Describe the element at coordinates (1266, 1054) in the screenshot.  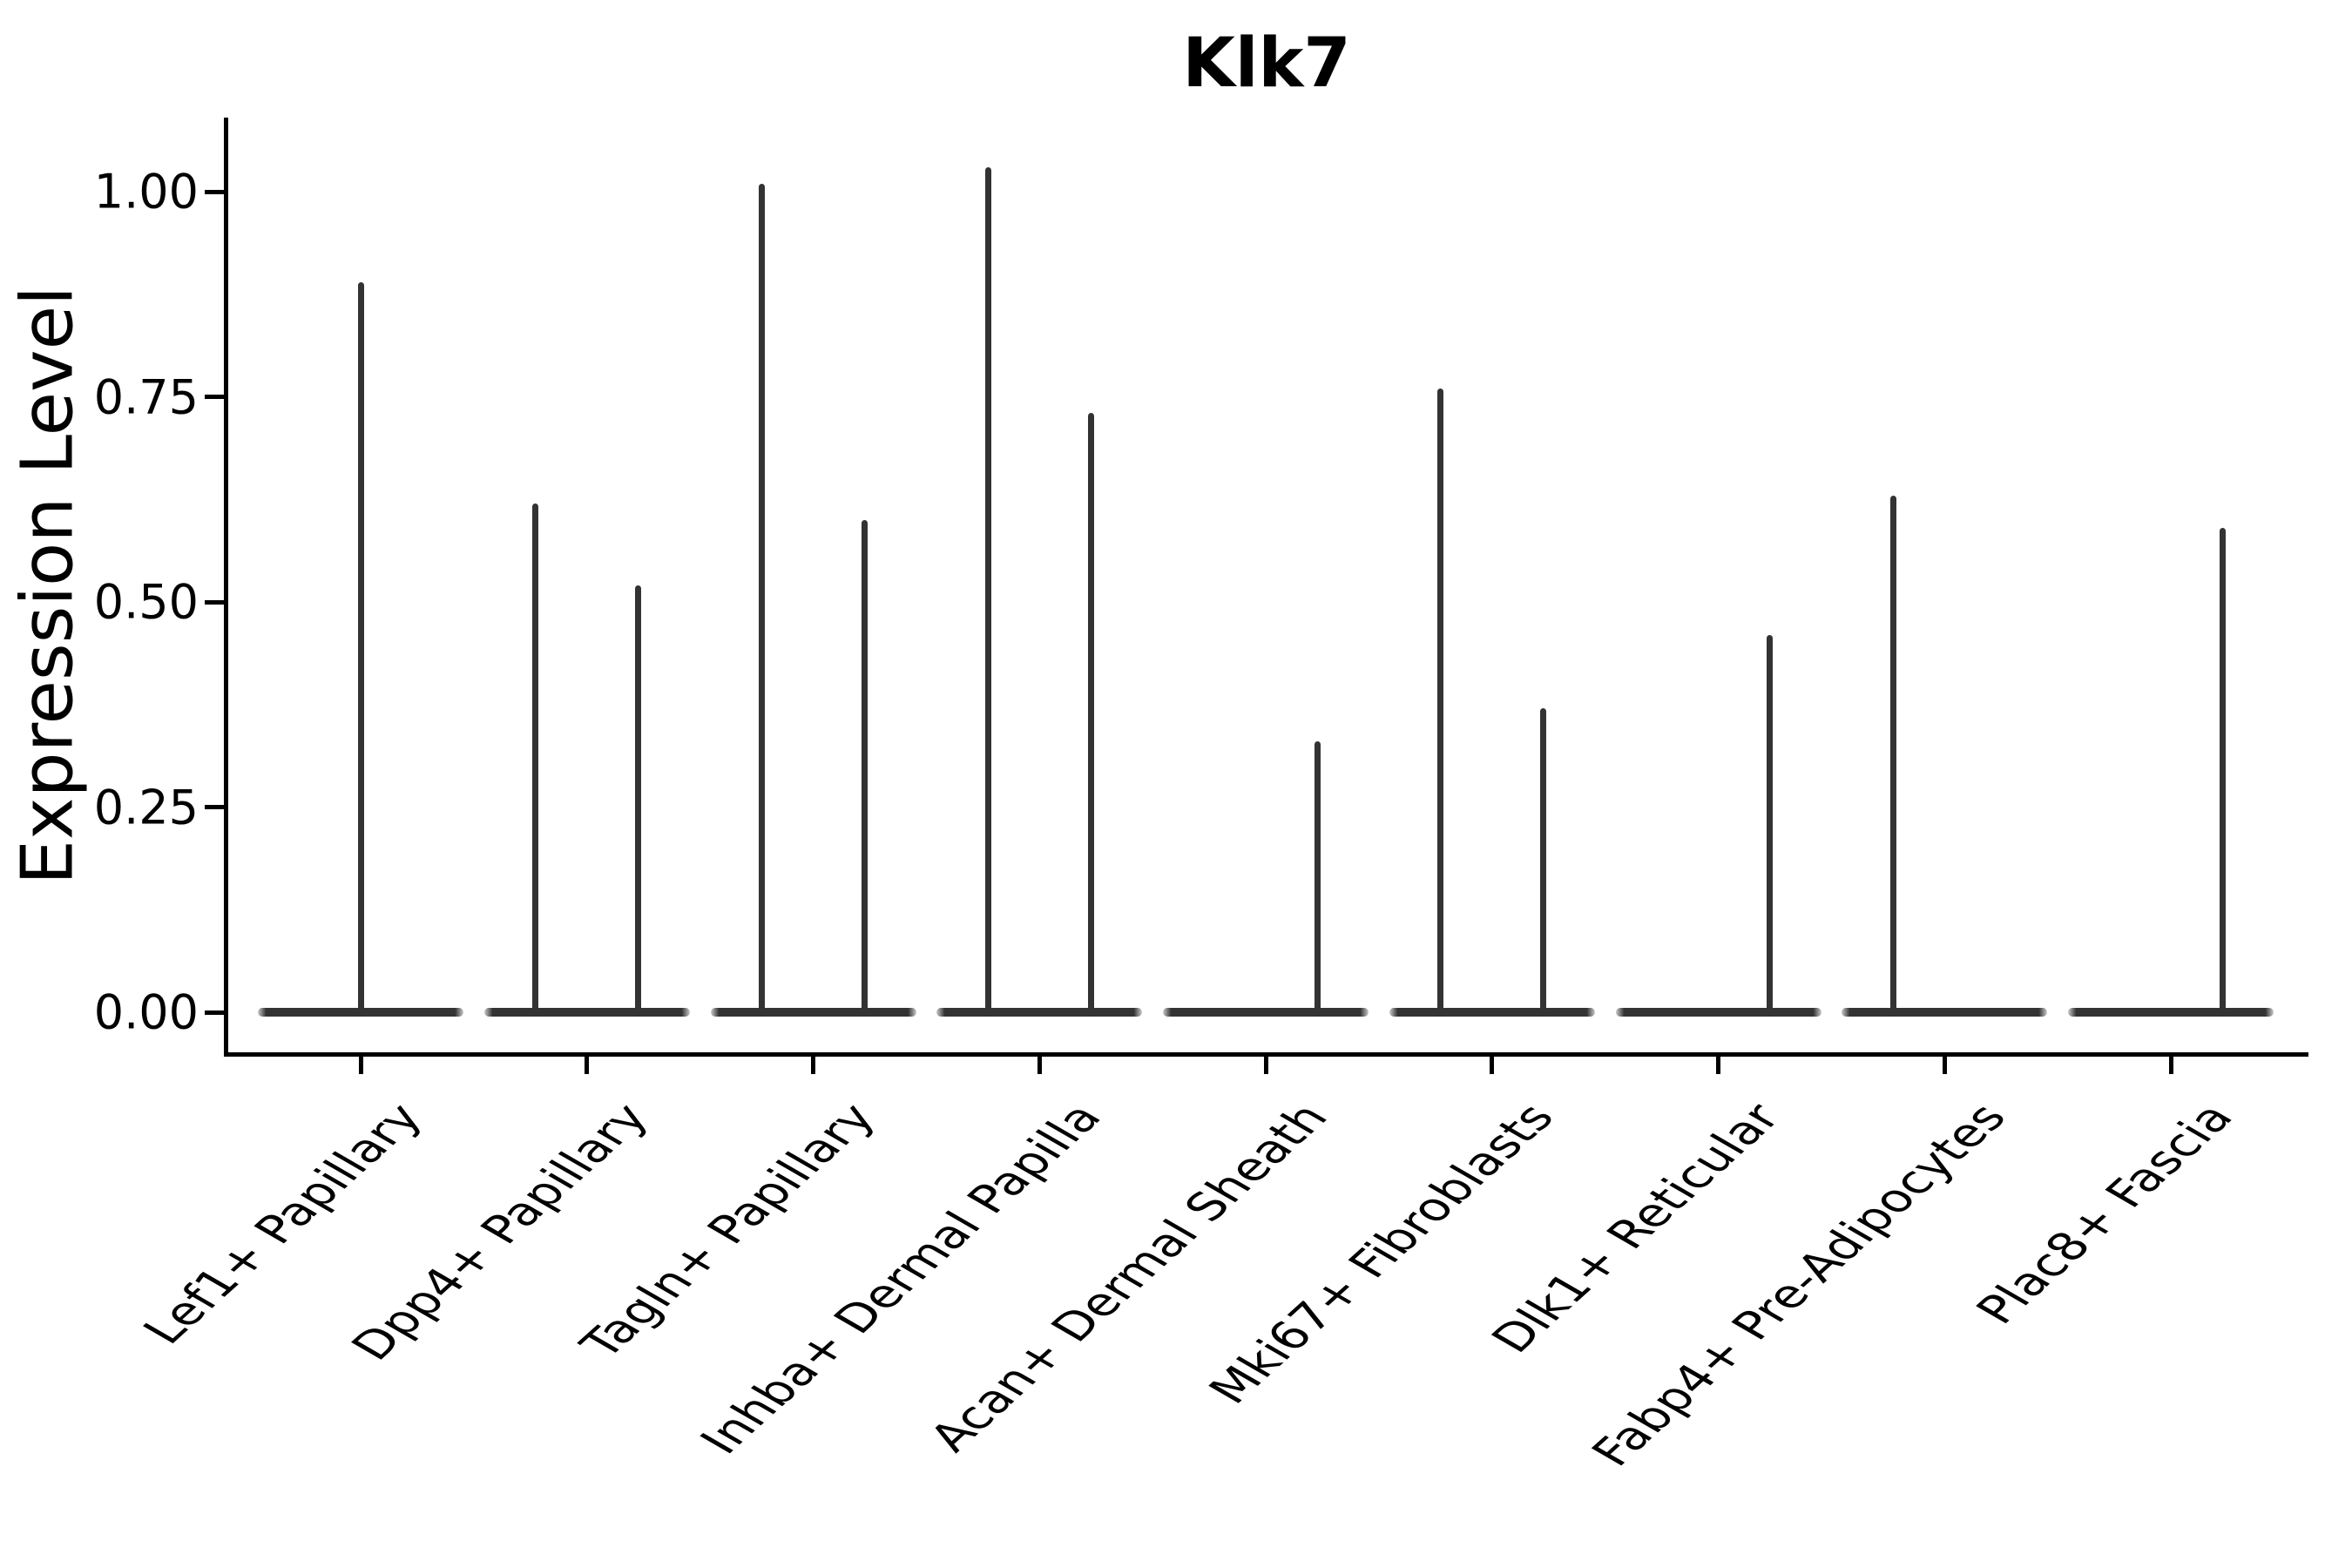
I see `x-axis-spine` at that location.